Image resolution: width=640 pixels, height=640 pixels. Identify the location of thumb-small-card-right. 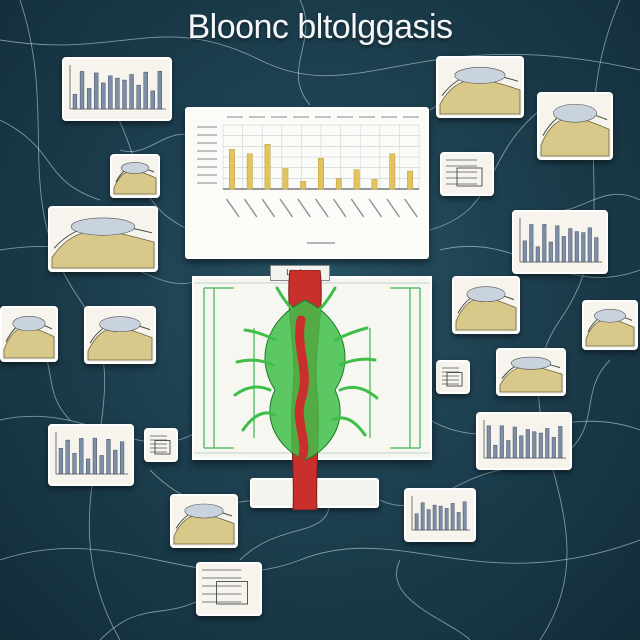
(610, 325).